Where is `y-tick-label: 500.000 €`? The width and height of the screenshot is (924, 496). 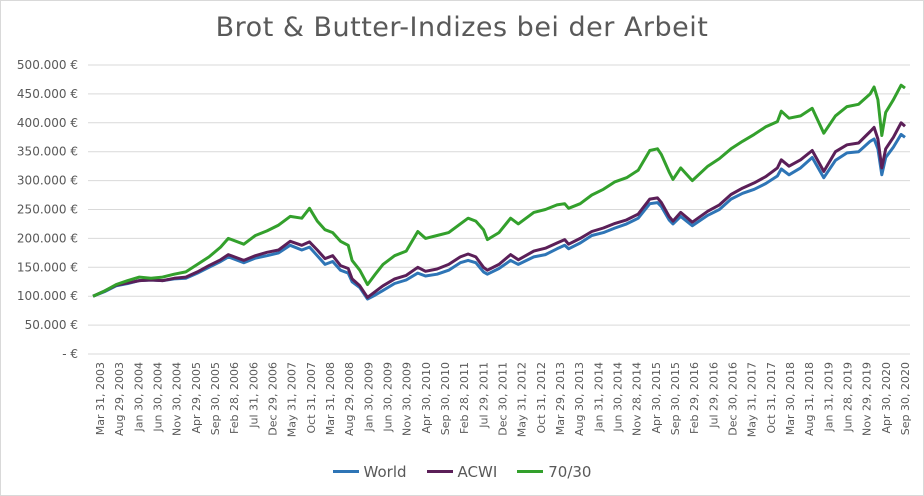 y-tick-label: 500.000 € is located at coordinates (47, 65).